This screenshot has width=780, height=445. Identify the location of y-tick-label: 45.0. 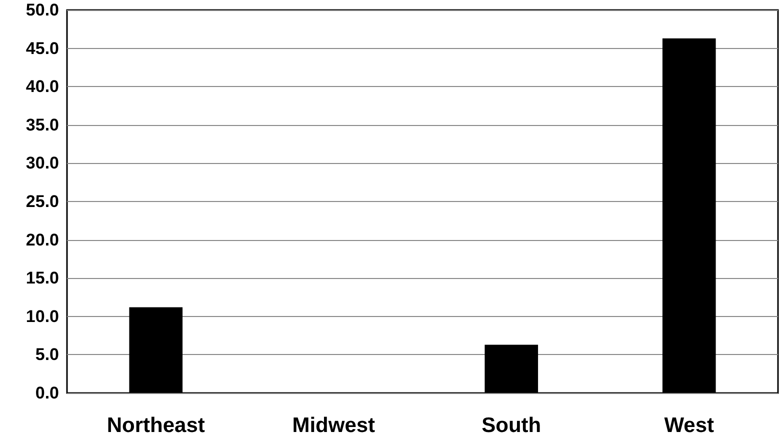
(42, 48).